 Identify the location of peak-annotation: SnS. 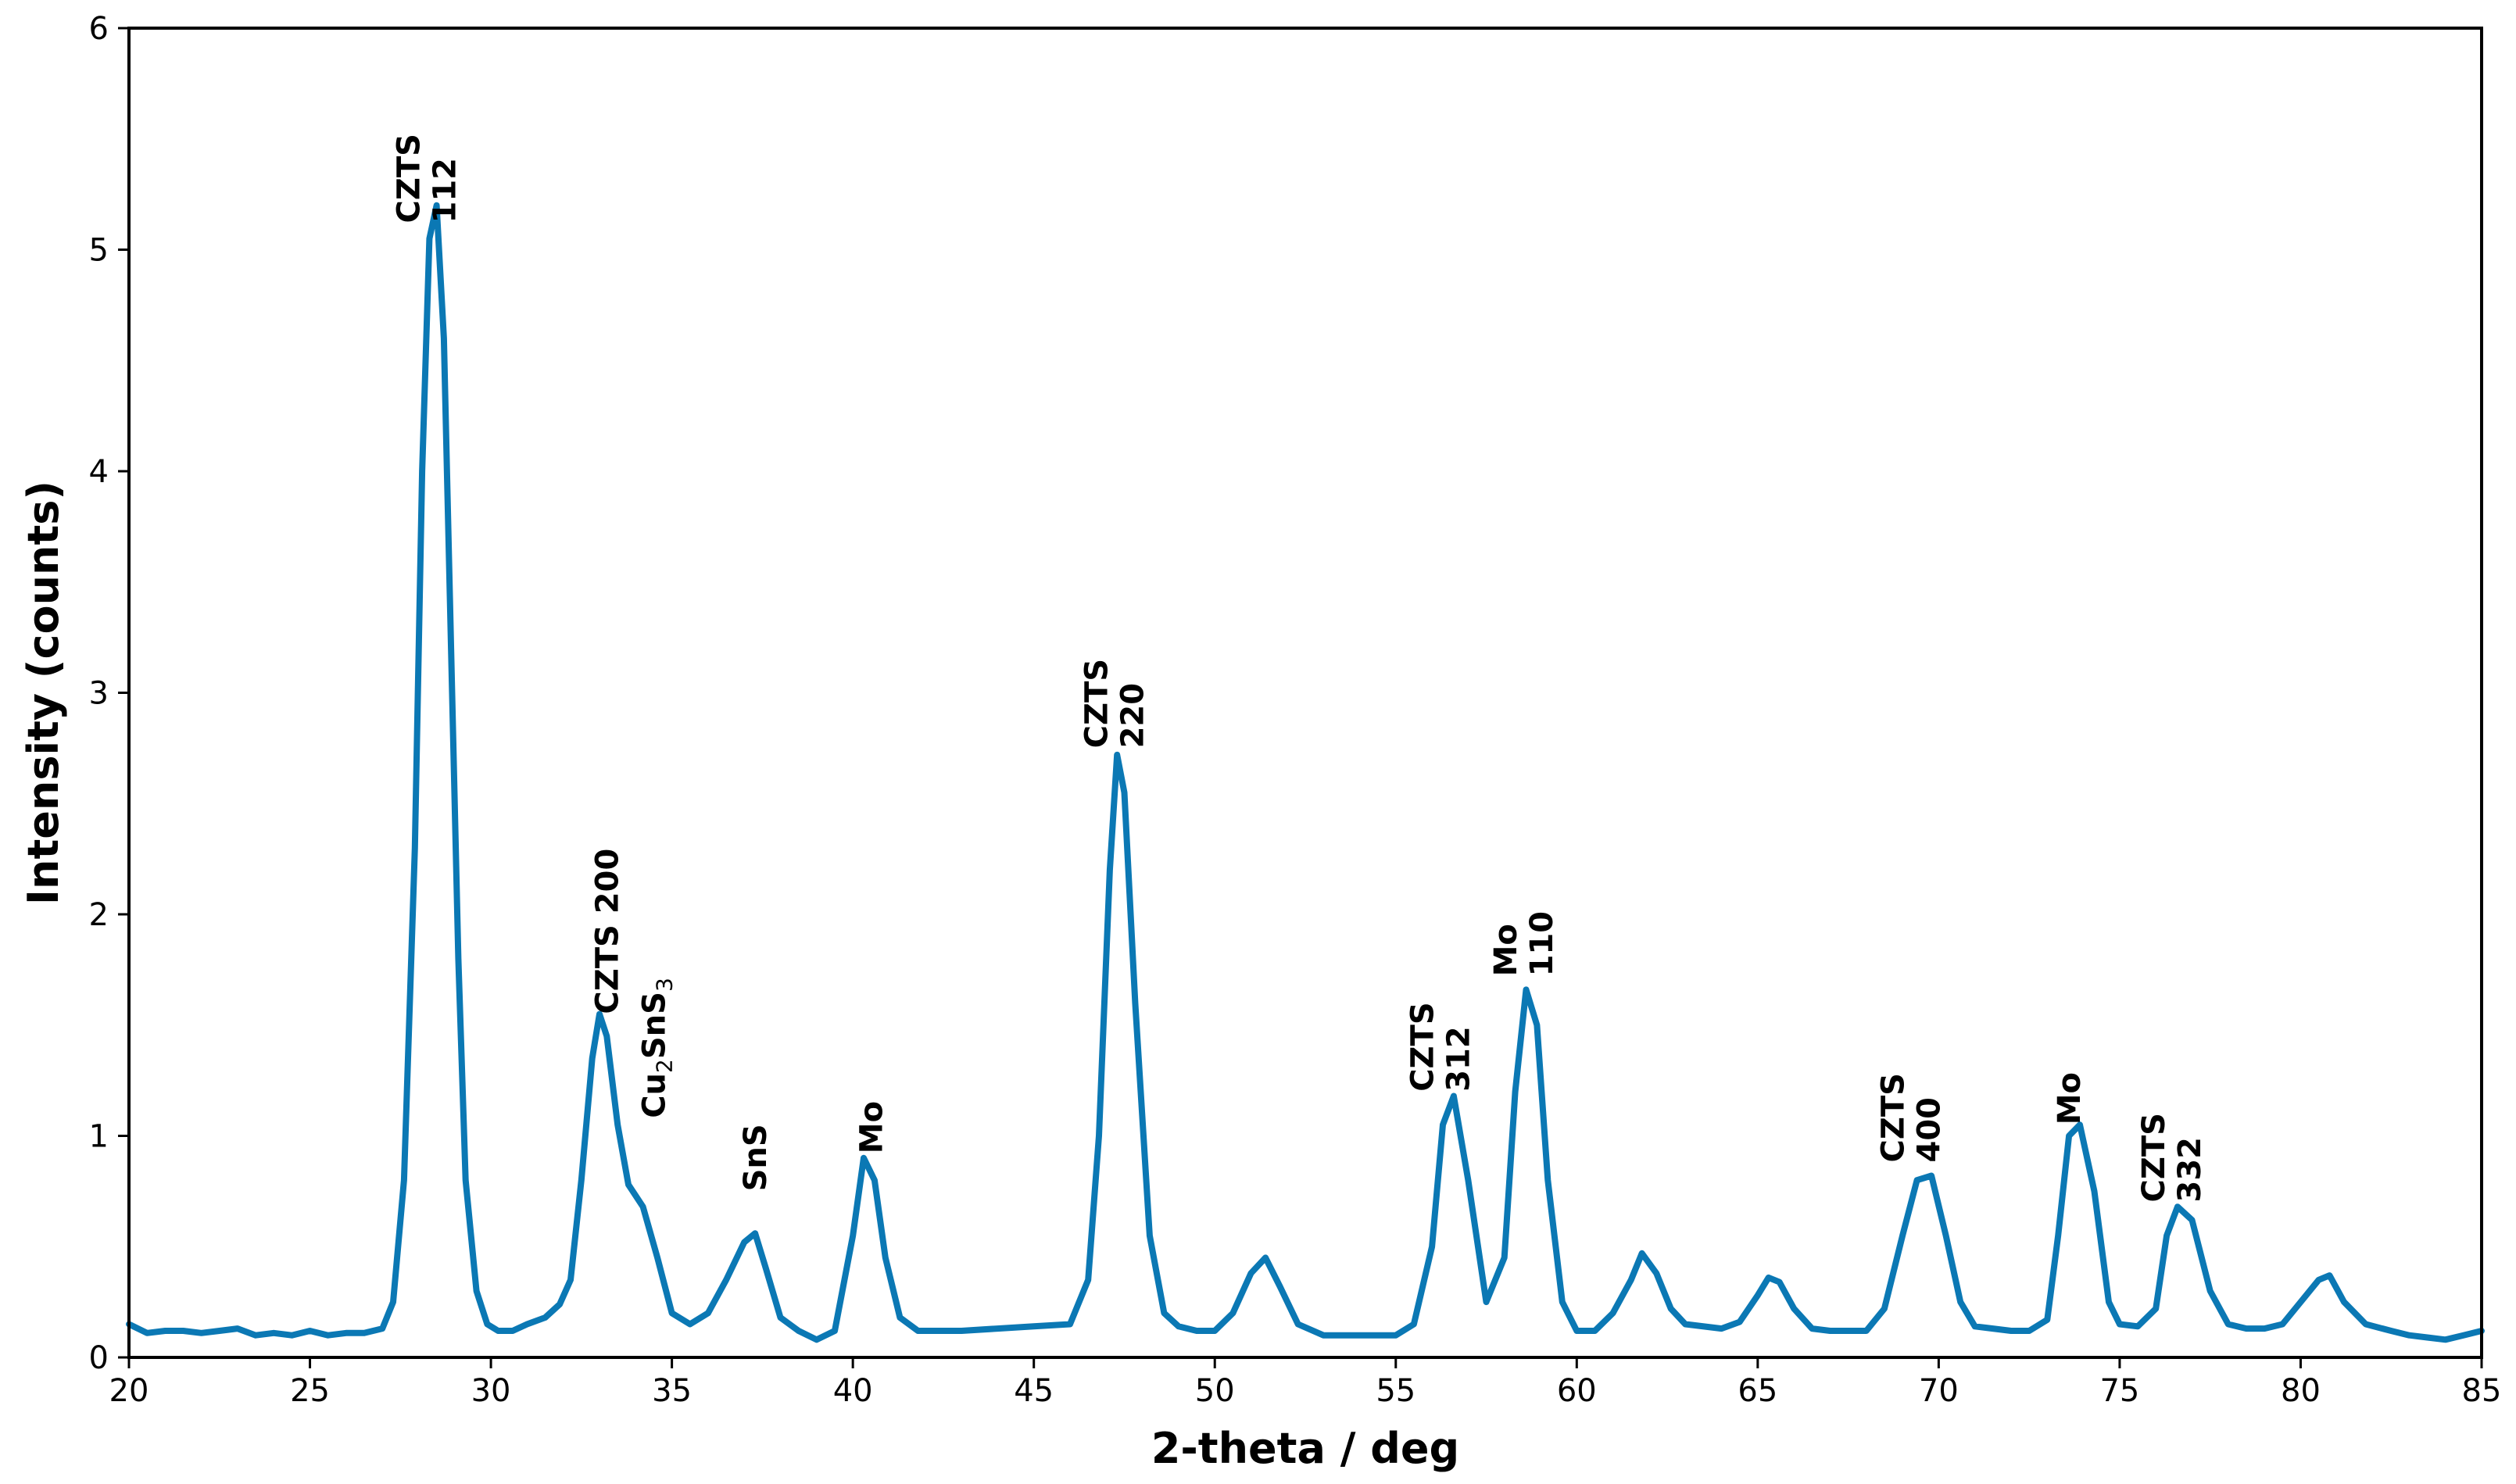
(756, 1157).